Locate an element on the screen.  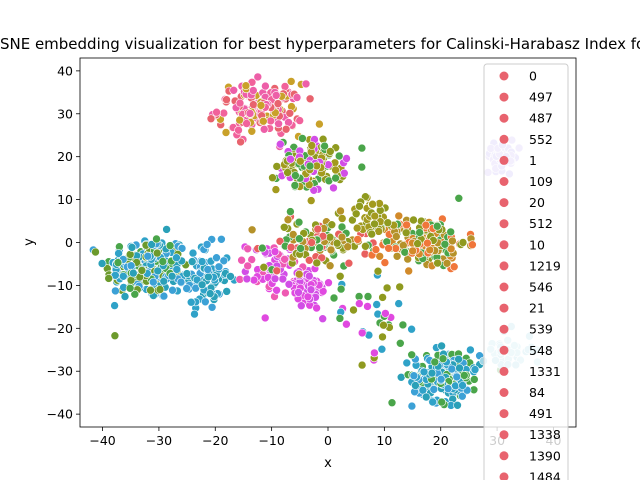
x-tick-label: −30 is located at coordinates (159, 440).